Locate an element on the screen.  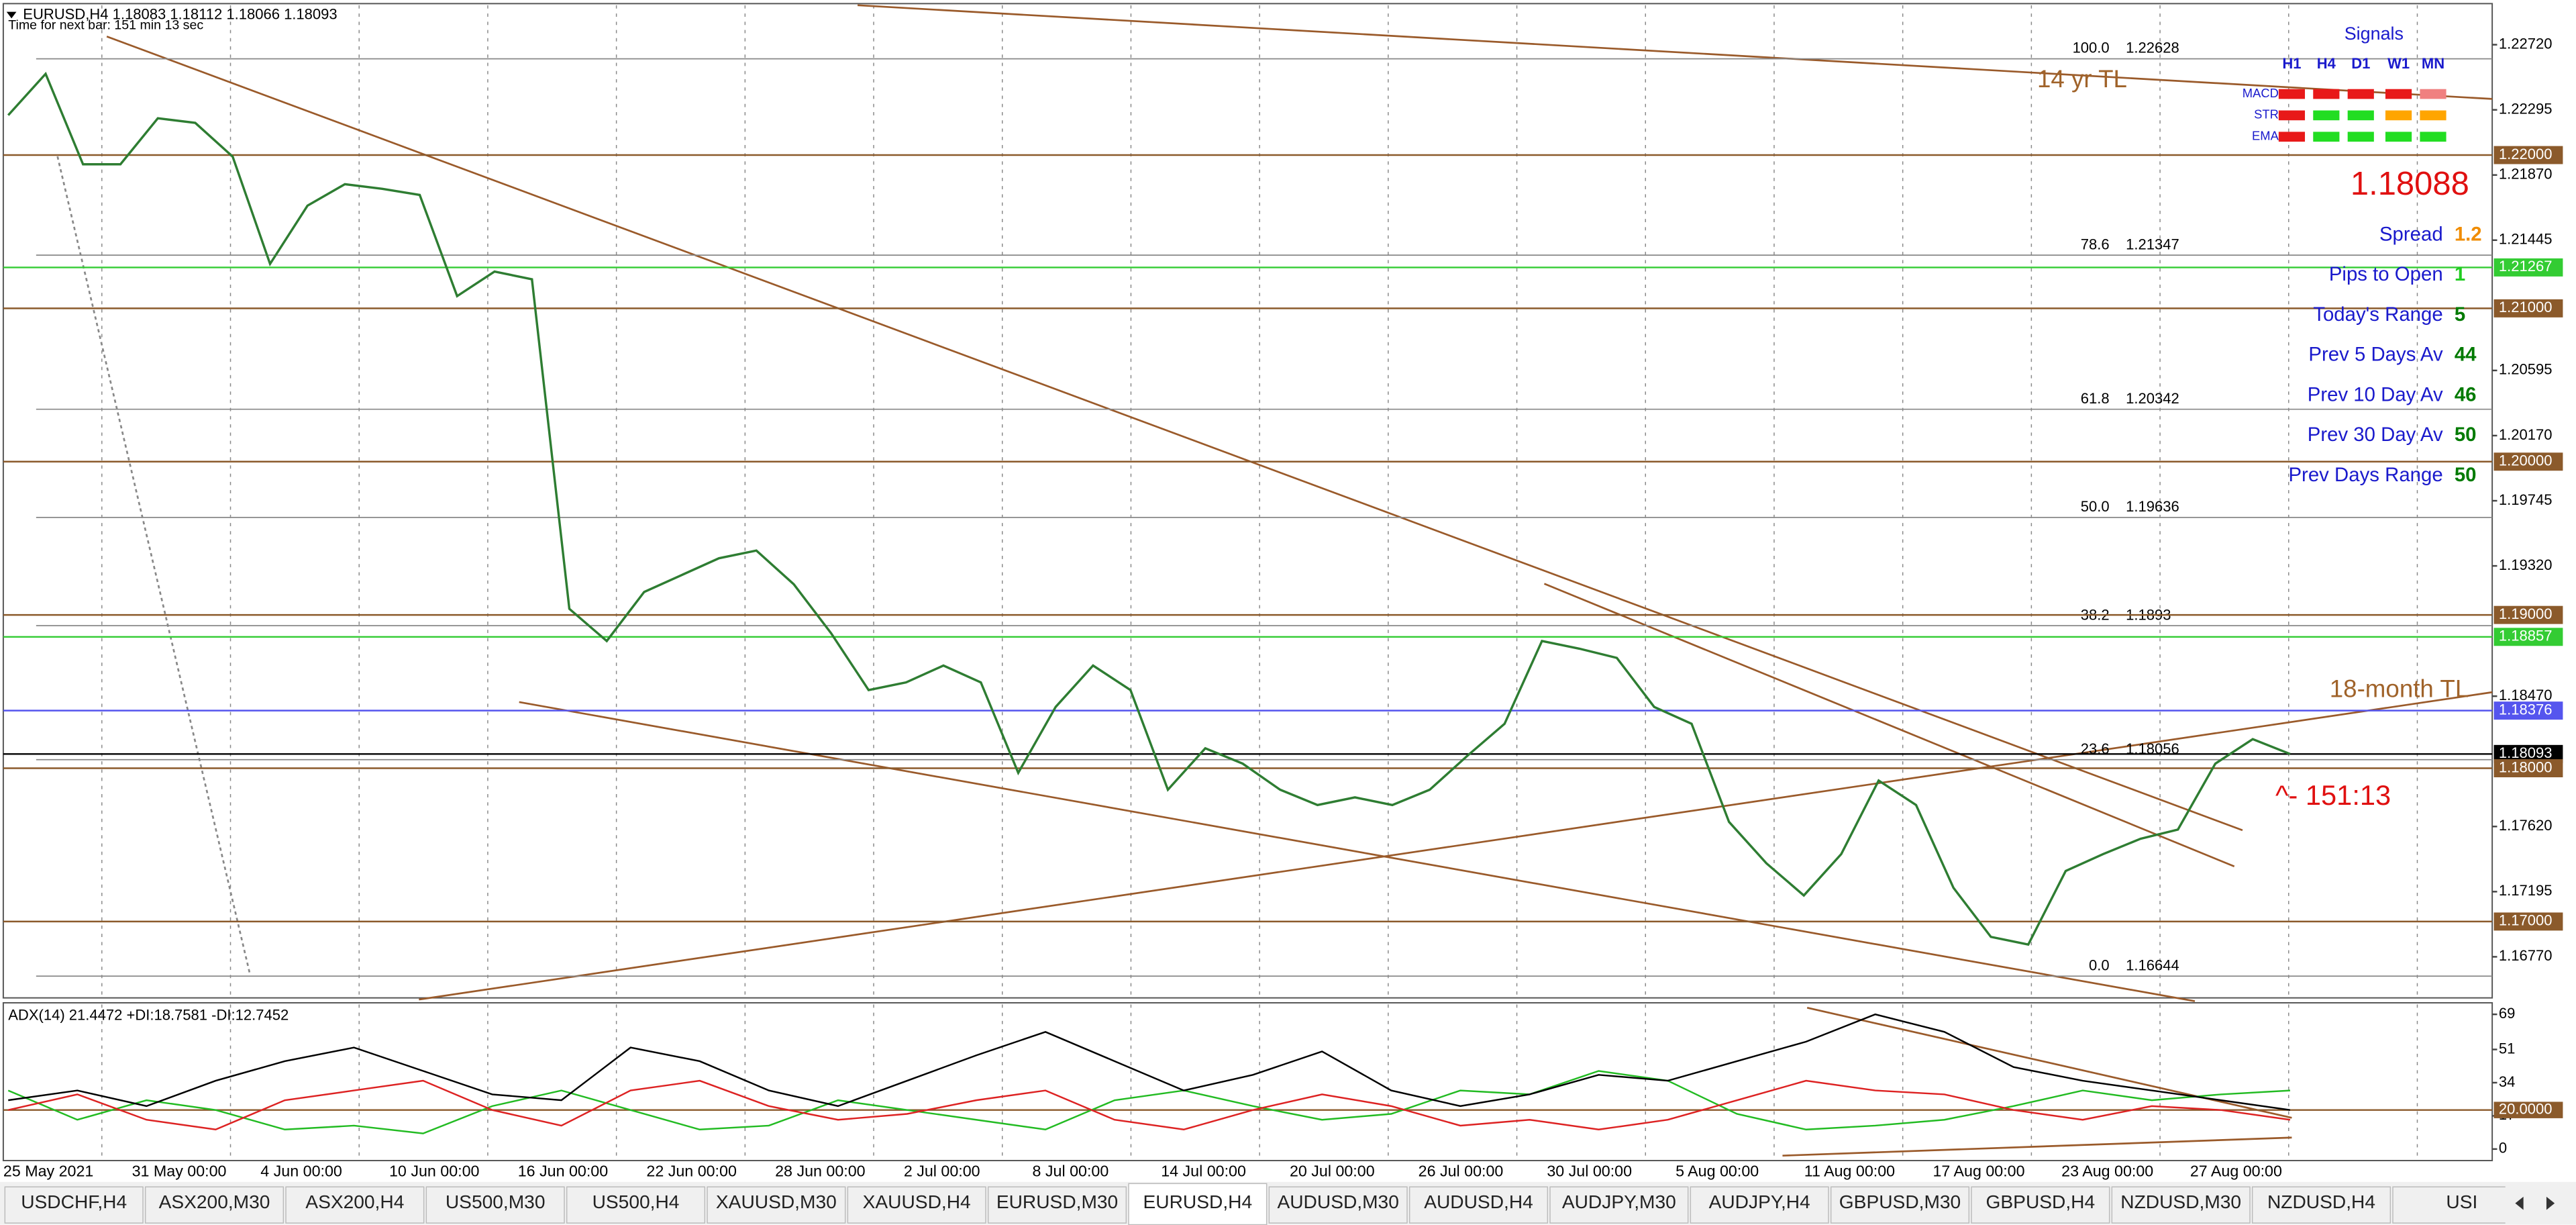
adx-panel is located at coordinates (1247, 1082).